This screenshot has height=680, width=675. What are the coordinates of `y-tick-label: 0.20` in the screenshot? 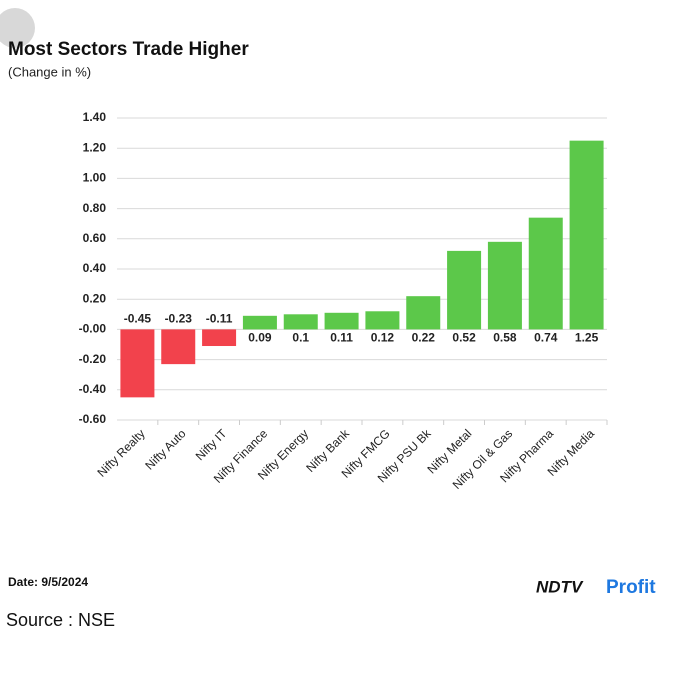 It's located at (95, 298).